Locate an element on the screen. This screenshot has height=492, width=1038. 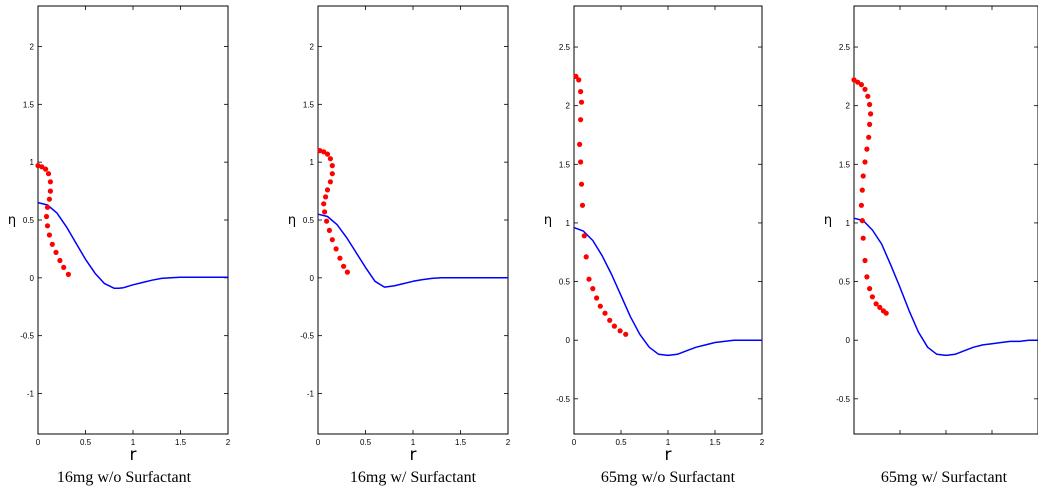
panel-caption: 65mg w/o Surfactant is located at coordinates (668, 477).